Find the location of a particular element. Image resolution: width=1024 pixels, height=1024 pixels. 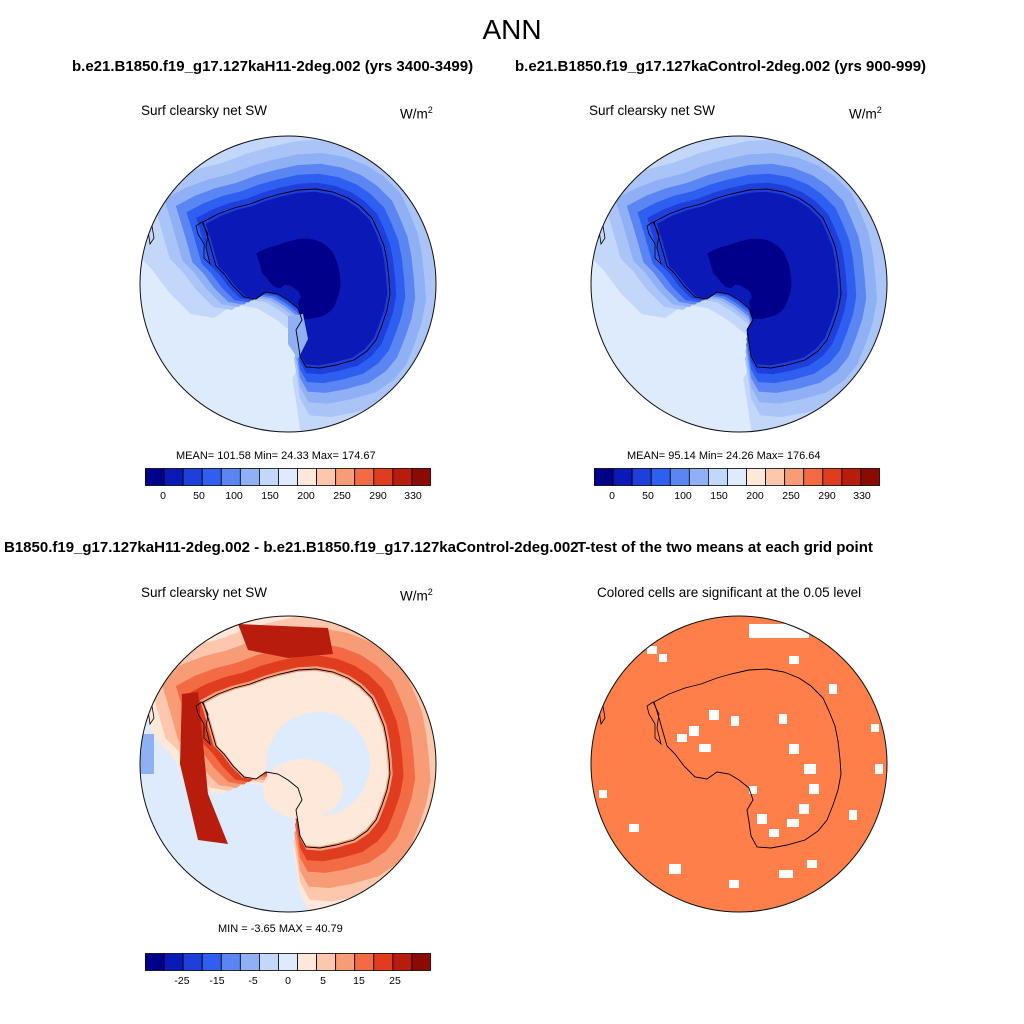

panel-a-map is located at coordinates (288, 284).